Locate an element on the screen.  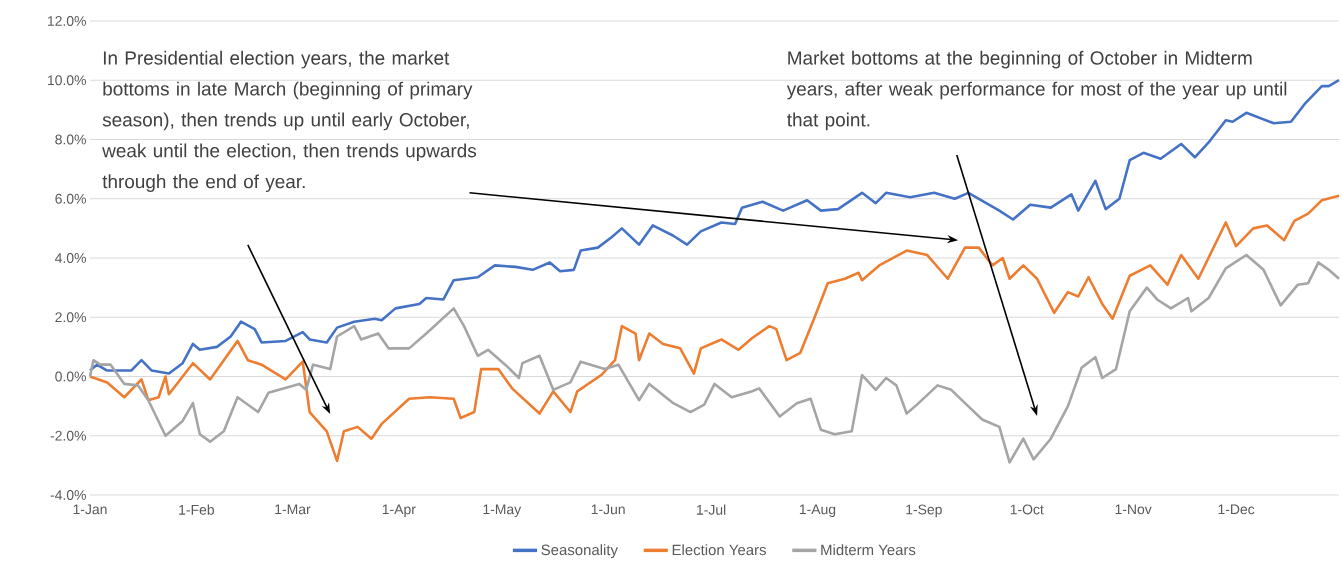
y-tick-label: -2.0% is located at coordinates (68, 435).